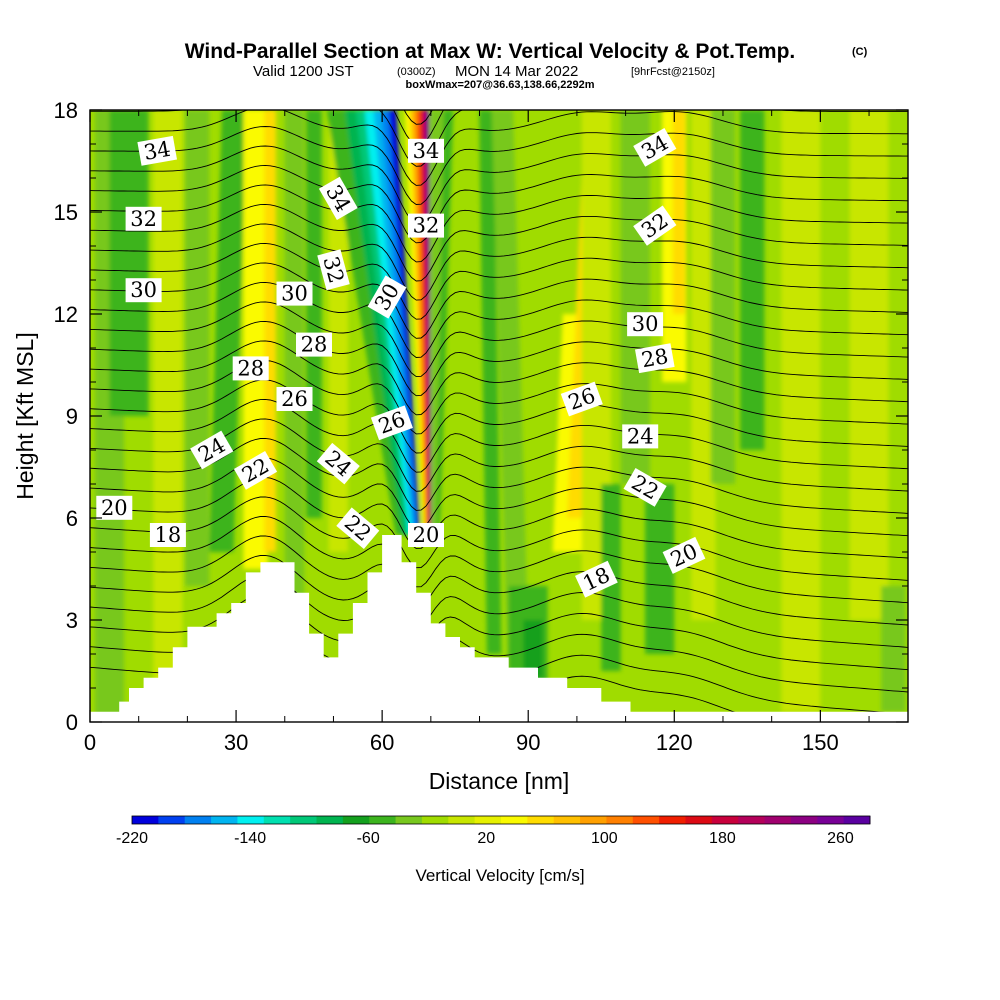  Describe the element at coordinates (528, 742) in the screenshot. I see `x-tick-label: 90` at that location.